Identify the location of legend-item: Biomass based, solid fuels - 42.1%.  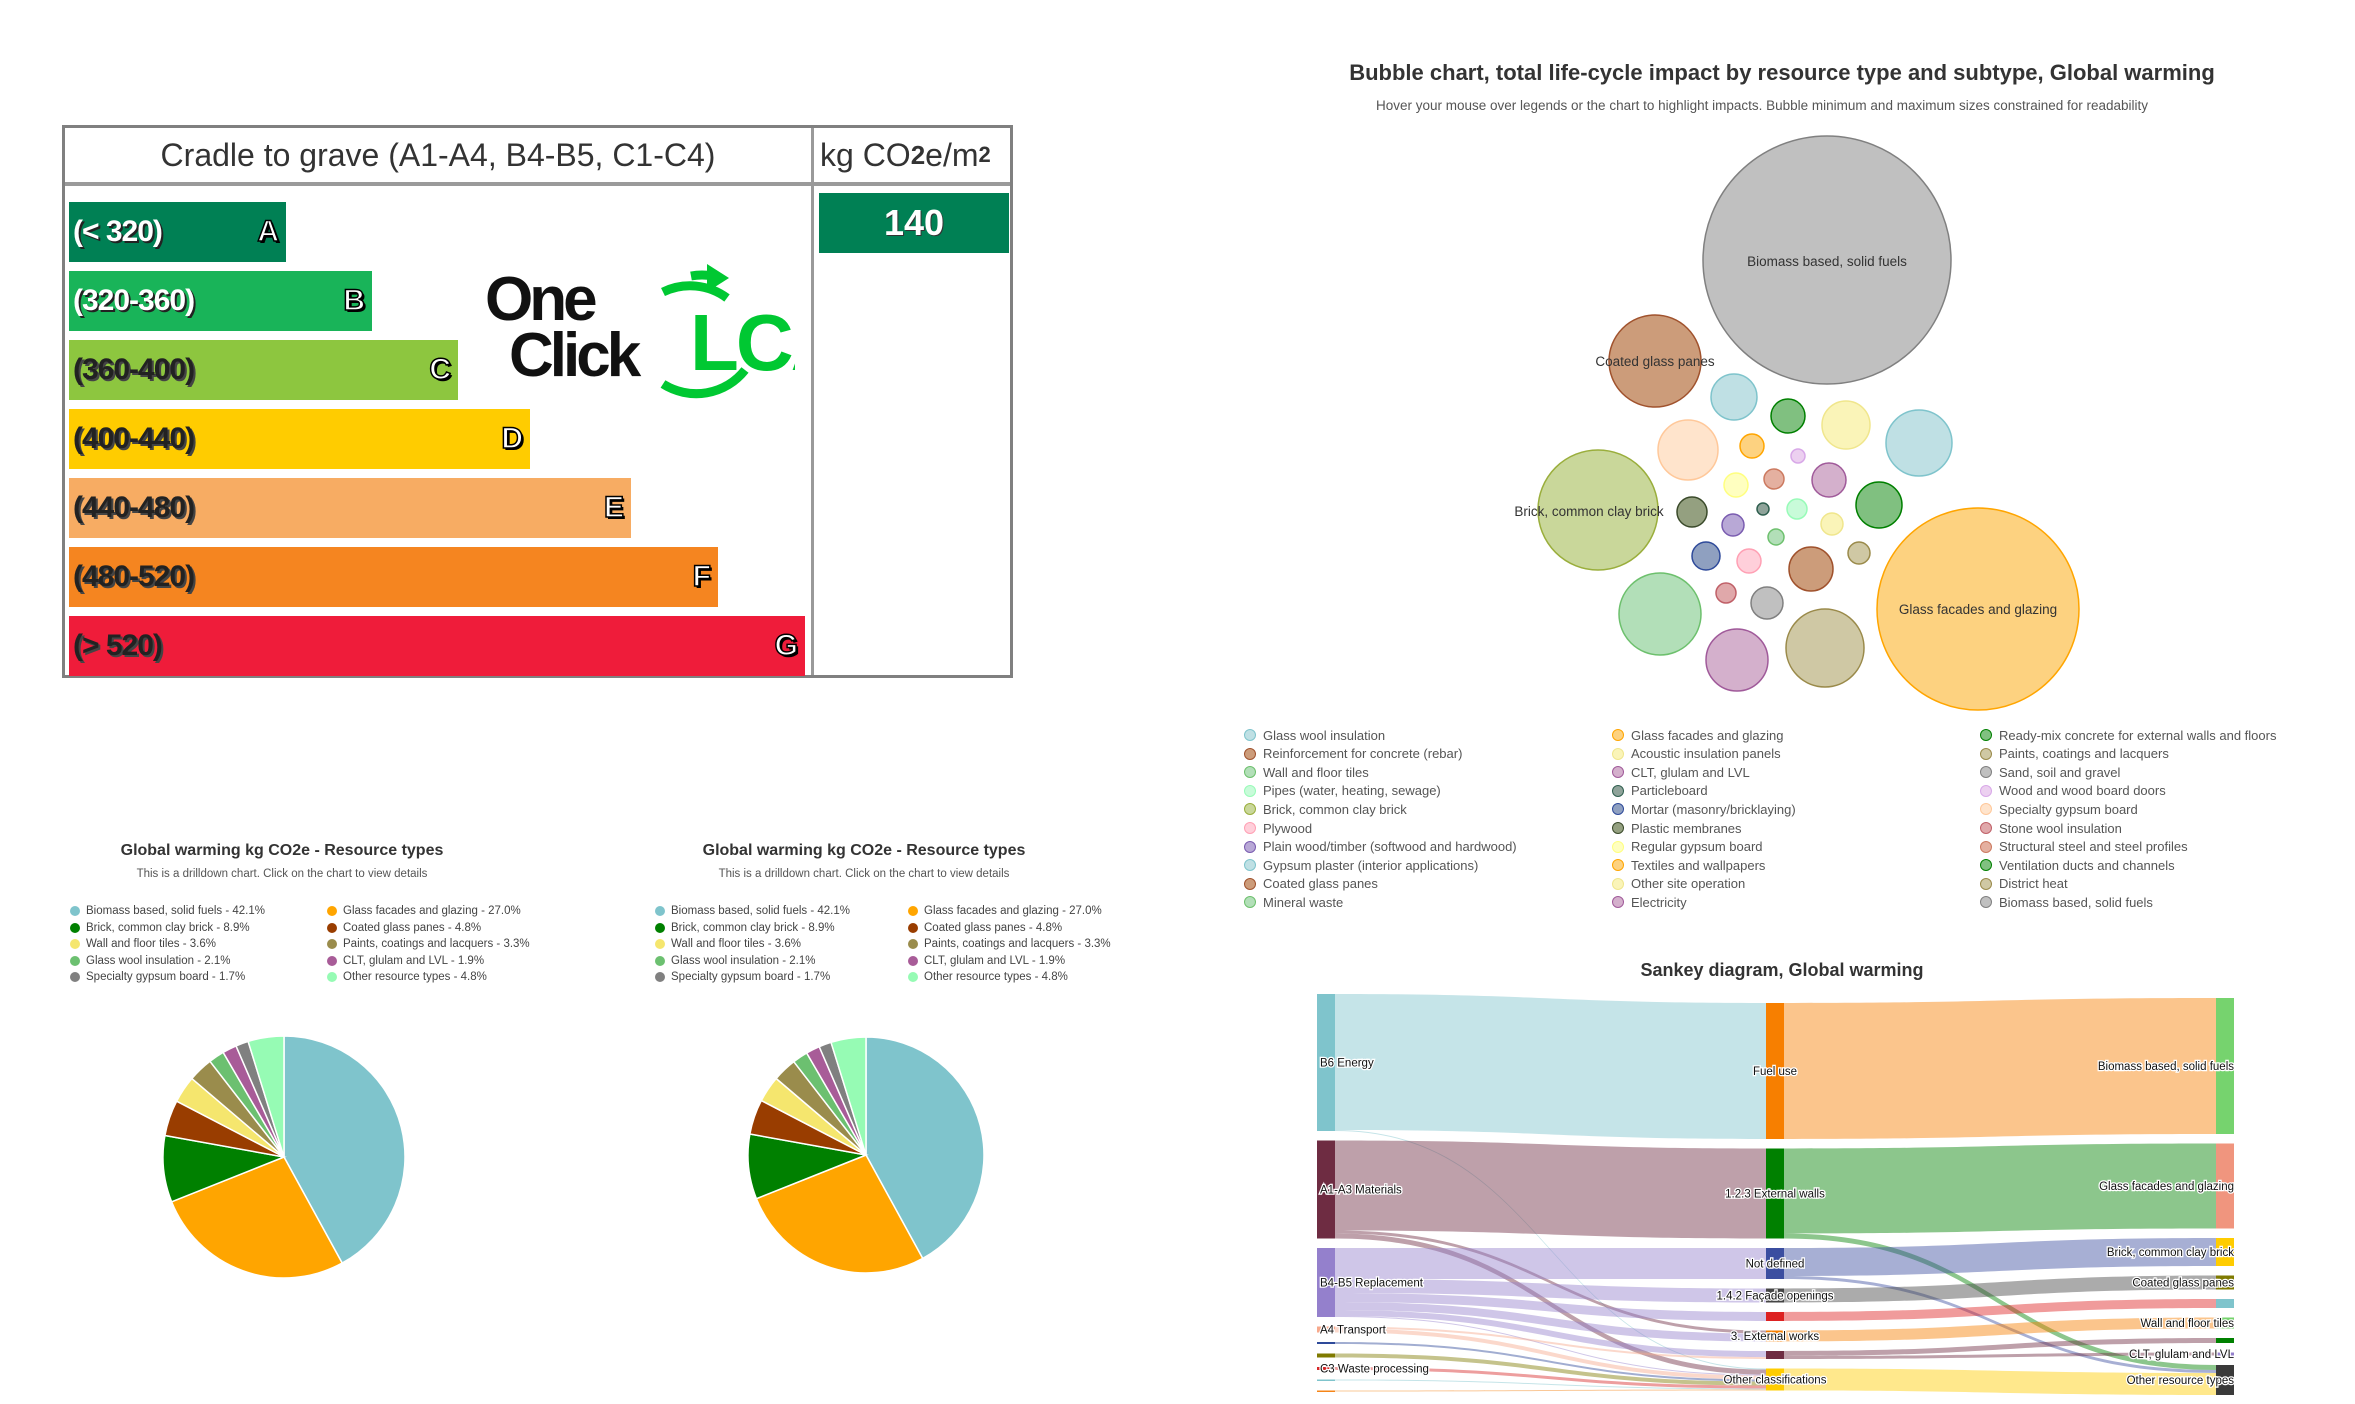
(752, 911).